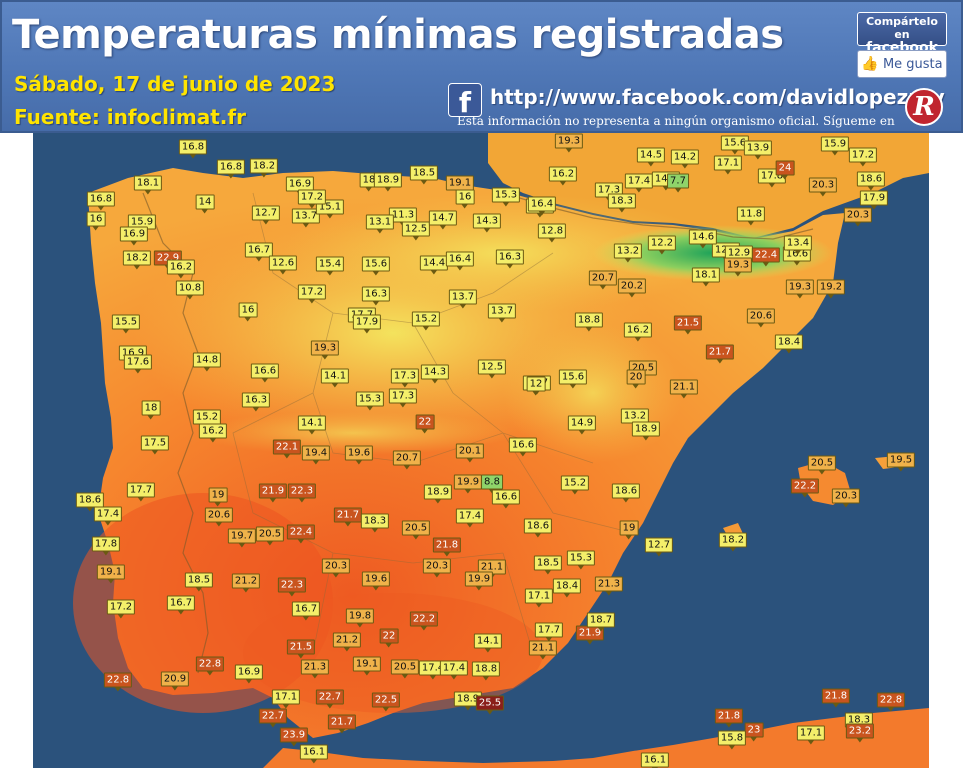 The height and width of the screenshot is (768, 963). I want to click on temperature-station-label: 15.8, so click(732, 740).